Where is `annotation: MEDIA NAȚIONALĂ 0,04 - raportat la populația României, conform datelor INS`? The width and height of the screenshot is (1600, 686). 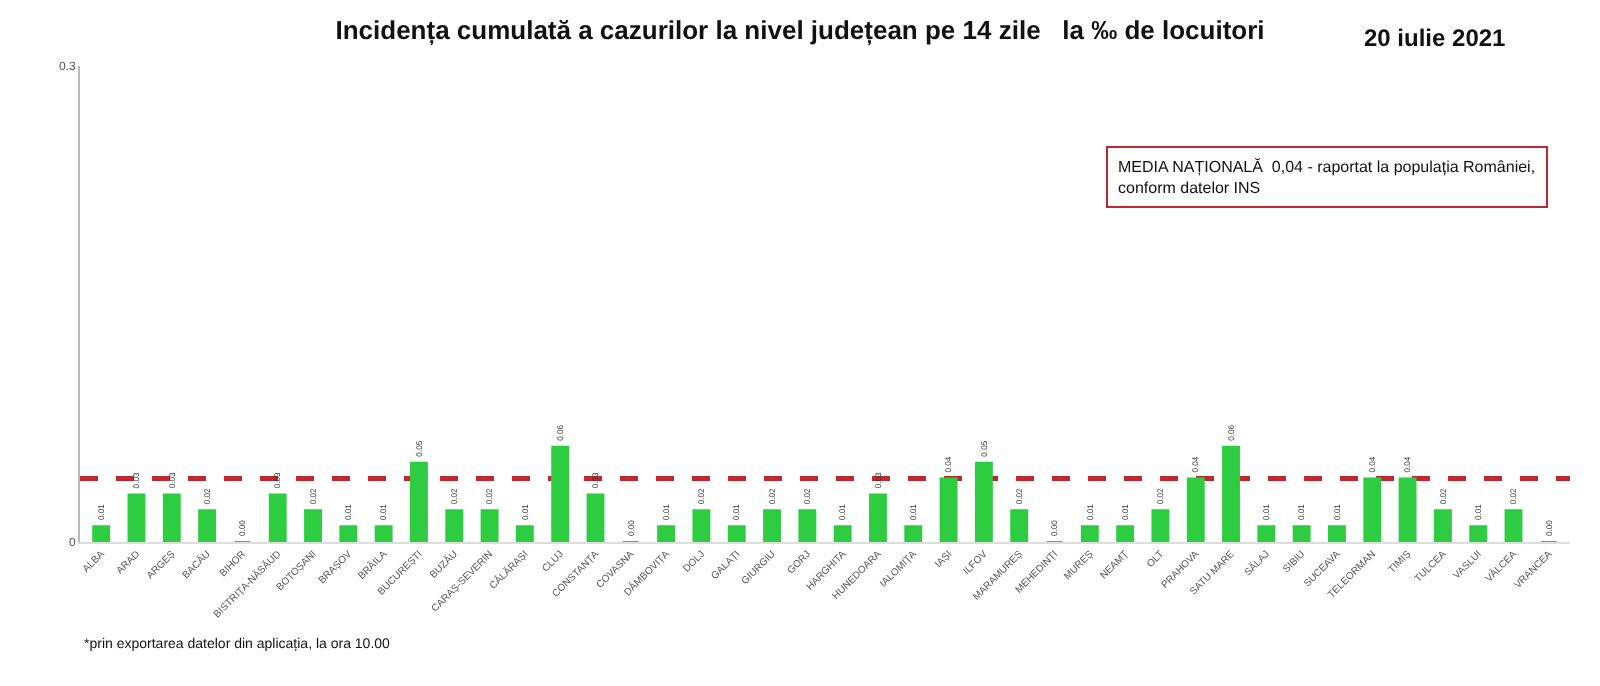
annotation: MEDIA NAȚIONALĂ 0,04 - raportat la populația României, conform datelor INS is located at coordinates (1327, 177).